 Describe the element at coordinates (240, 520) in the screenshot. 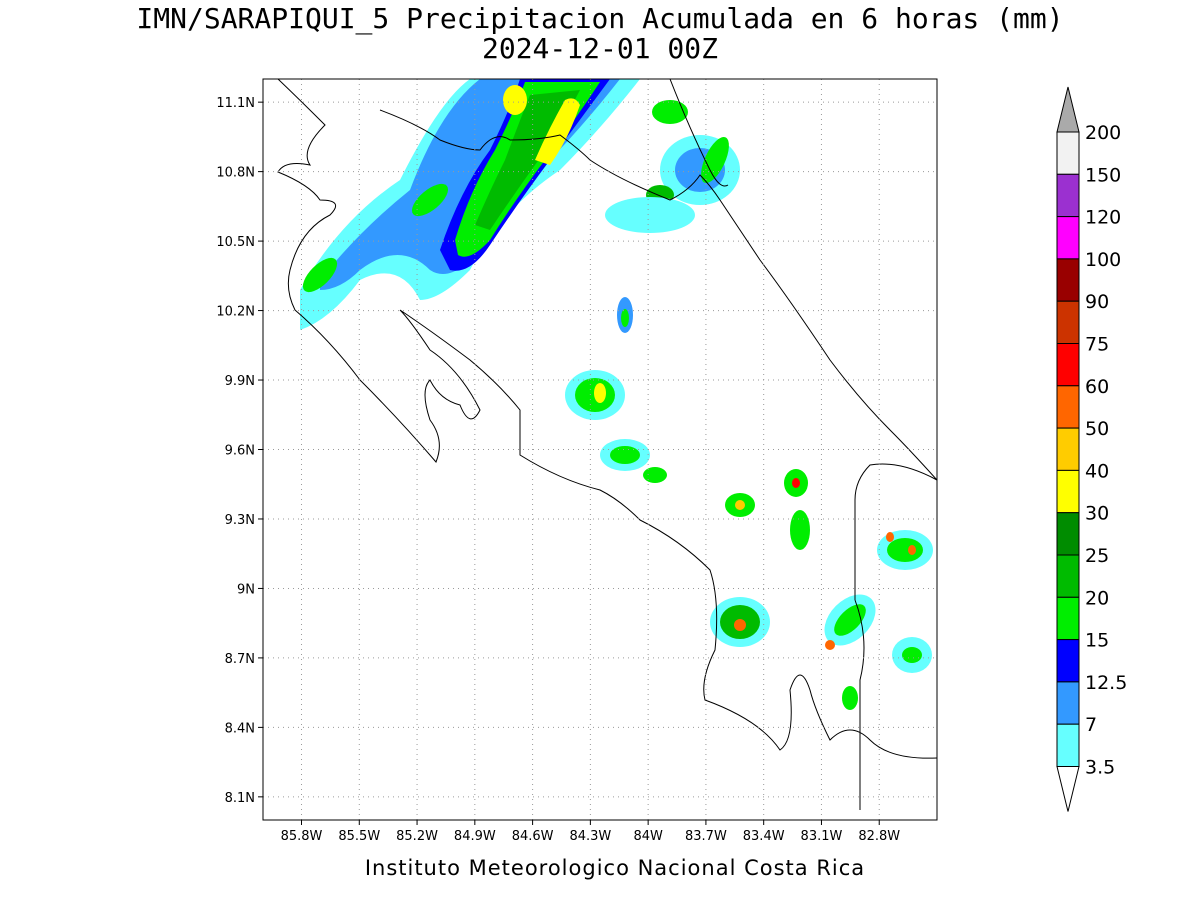

I see `lat-tick-label: 9.3N` at that location.